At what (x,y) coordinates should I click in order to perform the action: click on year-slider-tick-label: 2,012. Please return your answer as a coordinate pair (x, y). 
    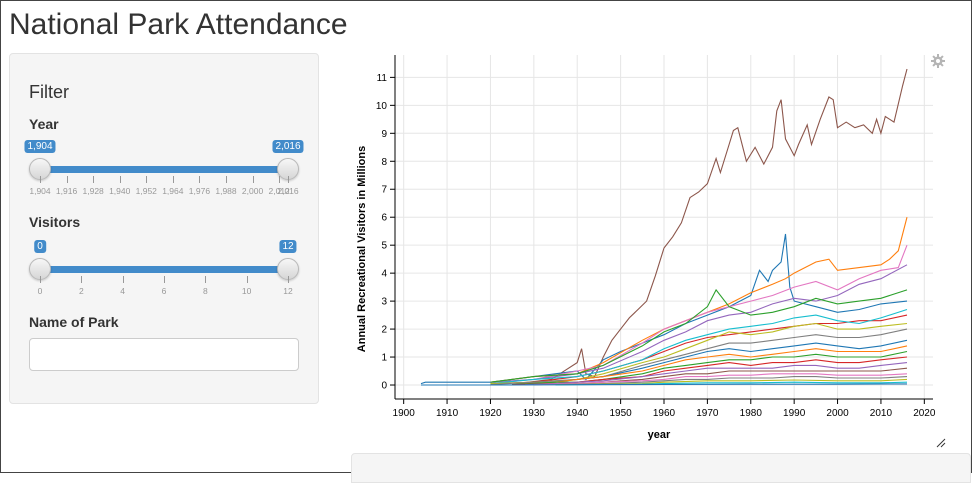
    Looking at the image, I should click on (279, 191).